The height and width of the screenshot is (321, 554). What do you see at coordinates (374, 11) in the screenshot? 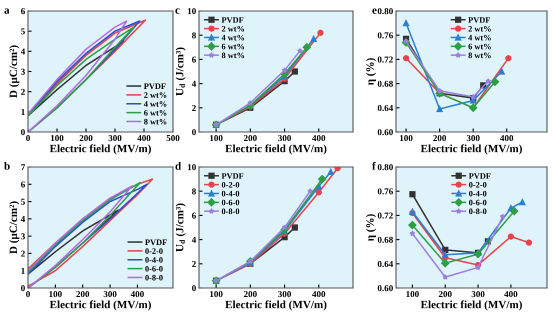
I see `text: e` at bounding box center [374, 11].